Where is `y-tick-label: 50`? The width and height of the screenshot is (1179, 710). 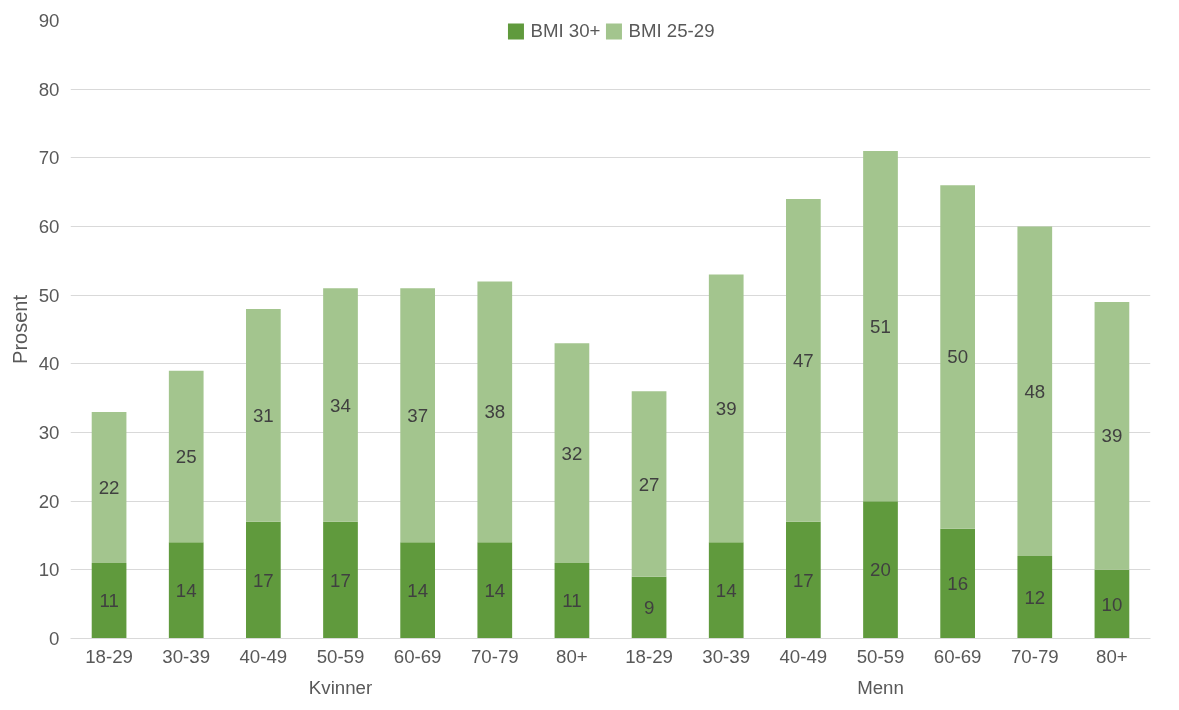 y-tick-label: 50 is located at coordinates (49, 295).